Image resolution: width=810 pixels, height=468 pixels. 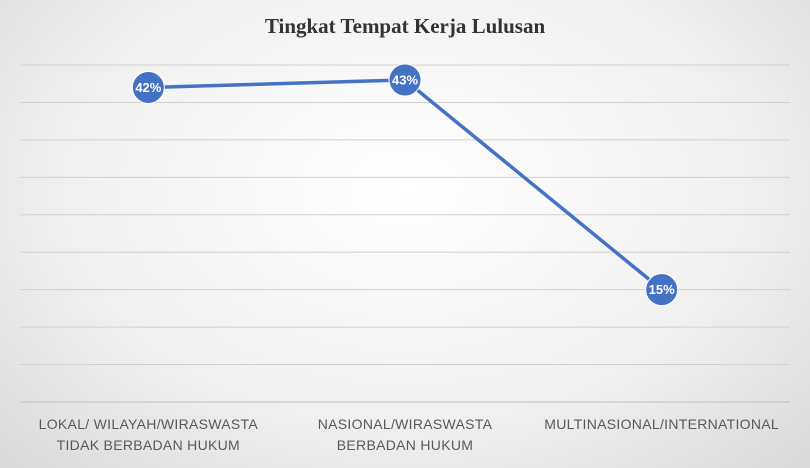 I want to click on data-label: 15%, so click(x=662, y=289).